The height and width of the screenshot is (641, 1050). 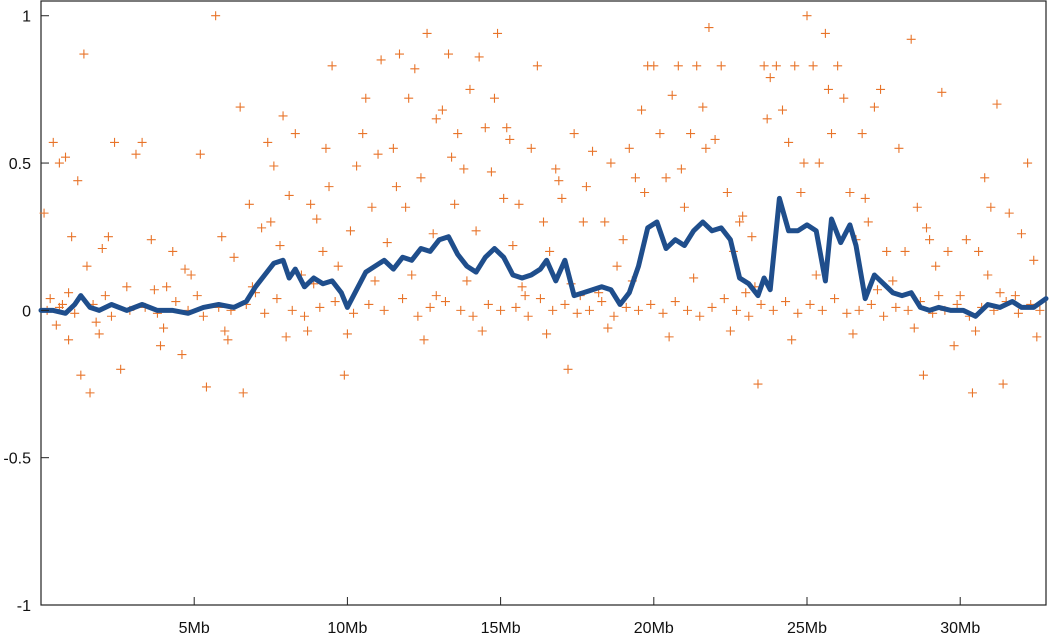 I want to click on x-tick-label: 15Mb, so click(x=501, y=628).